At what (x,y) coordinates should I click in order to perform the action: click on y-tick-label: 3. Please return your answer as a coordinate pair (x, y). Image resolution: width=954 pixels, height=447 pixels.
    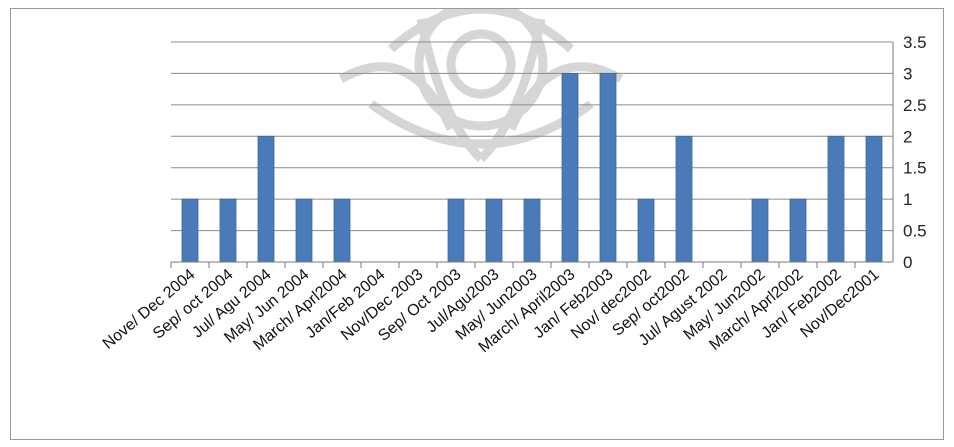
    Looking at the image, I should click on (907, 73).